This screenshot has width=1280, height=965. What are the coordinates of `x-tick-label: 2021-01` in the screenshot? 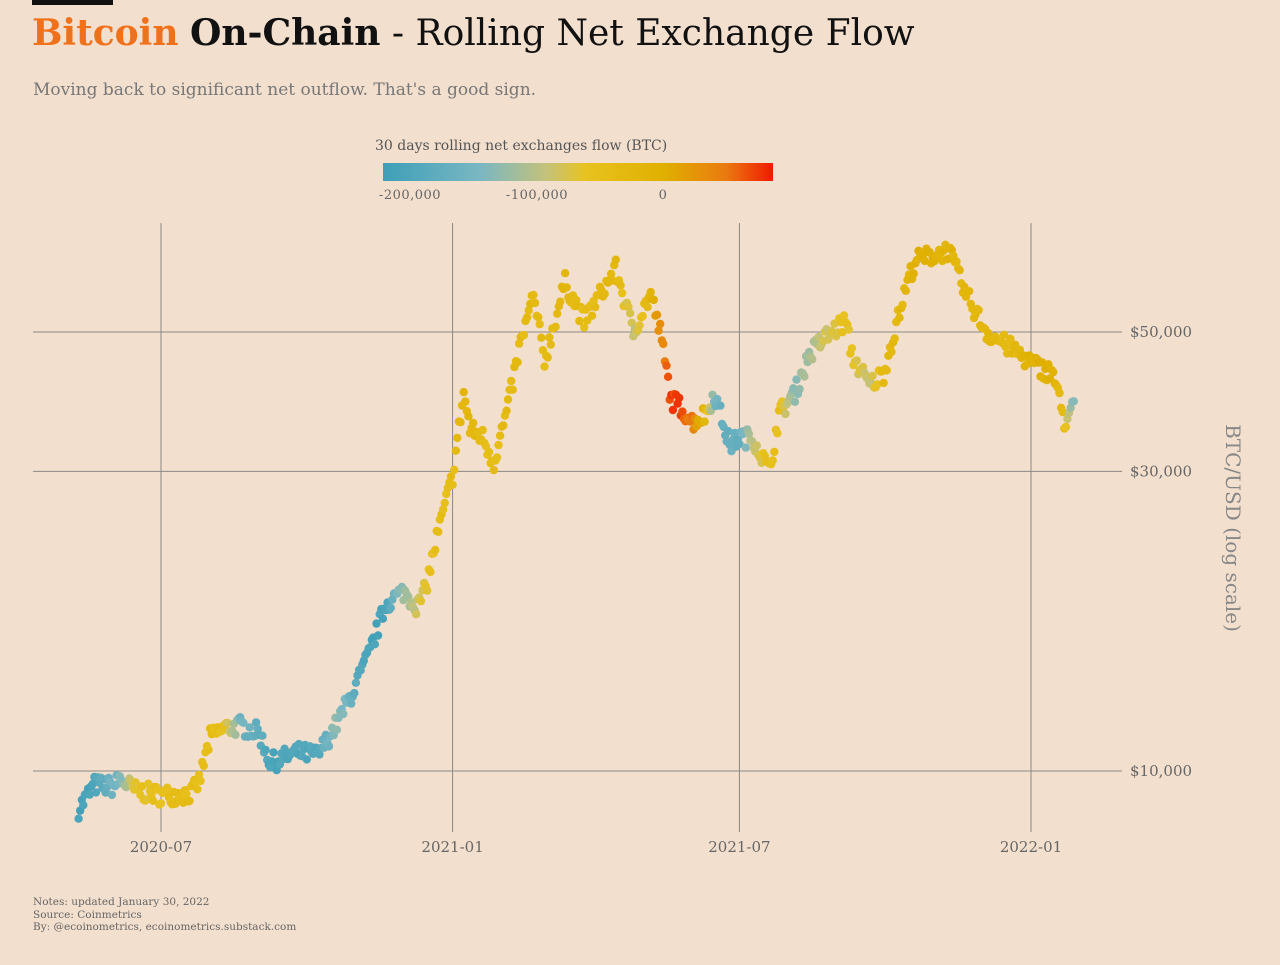 It's located at (452, 847).